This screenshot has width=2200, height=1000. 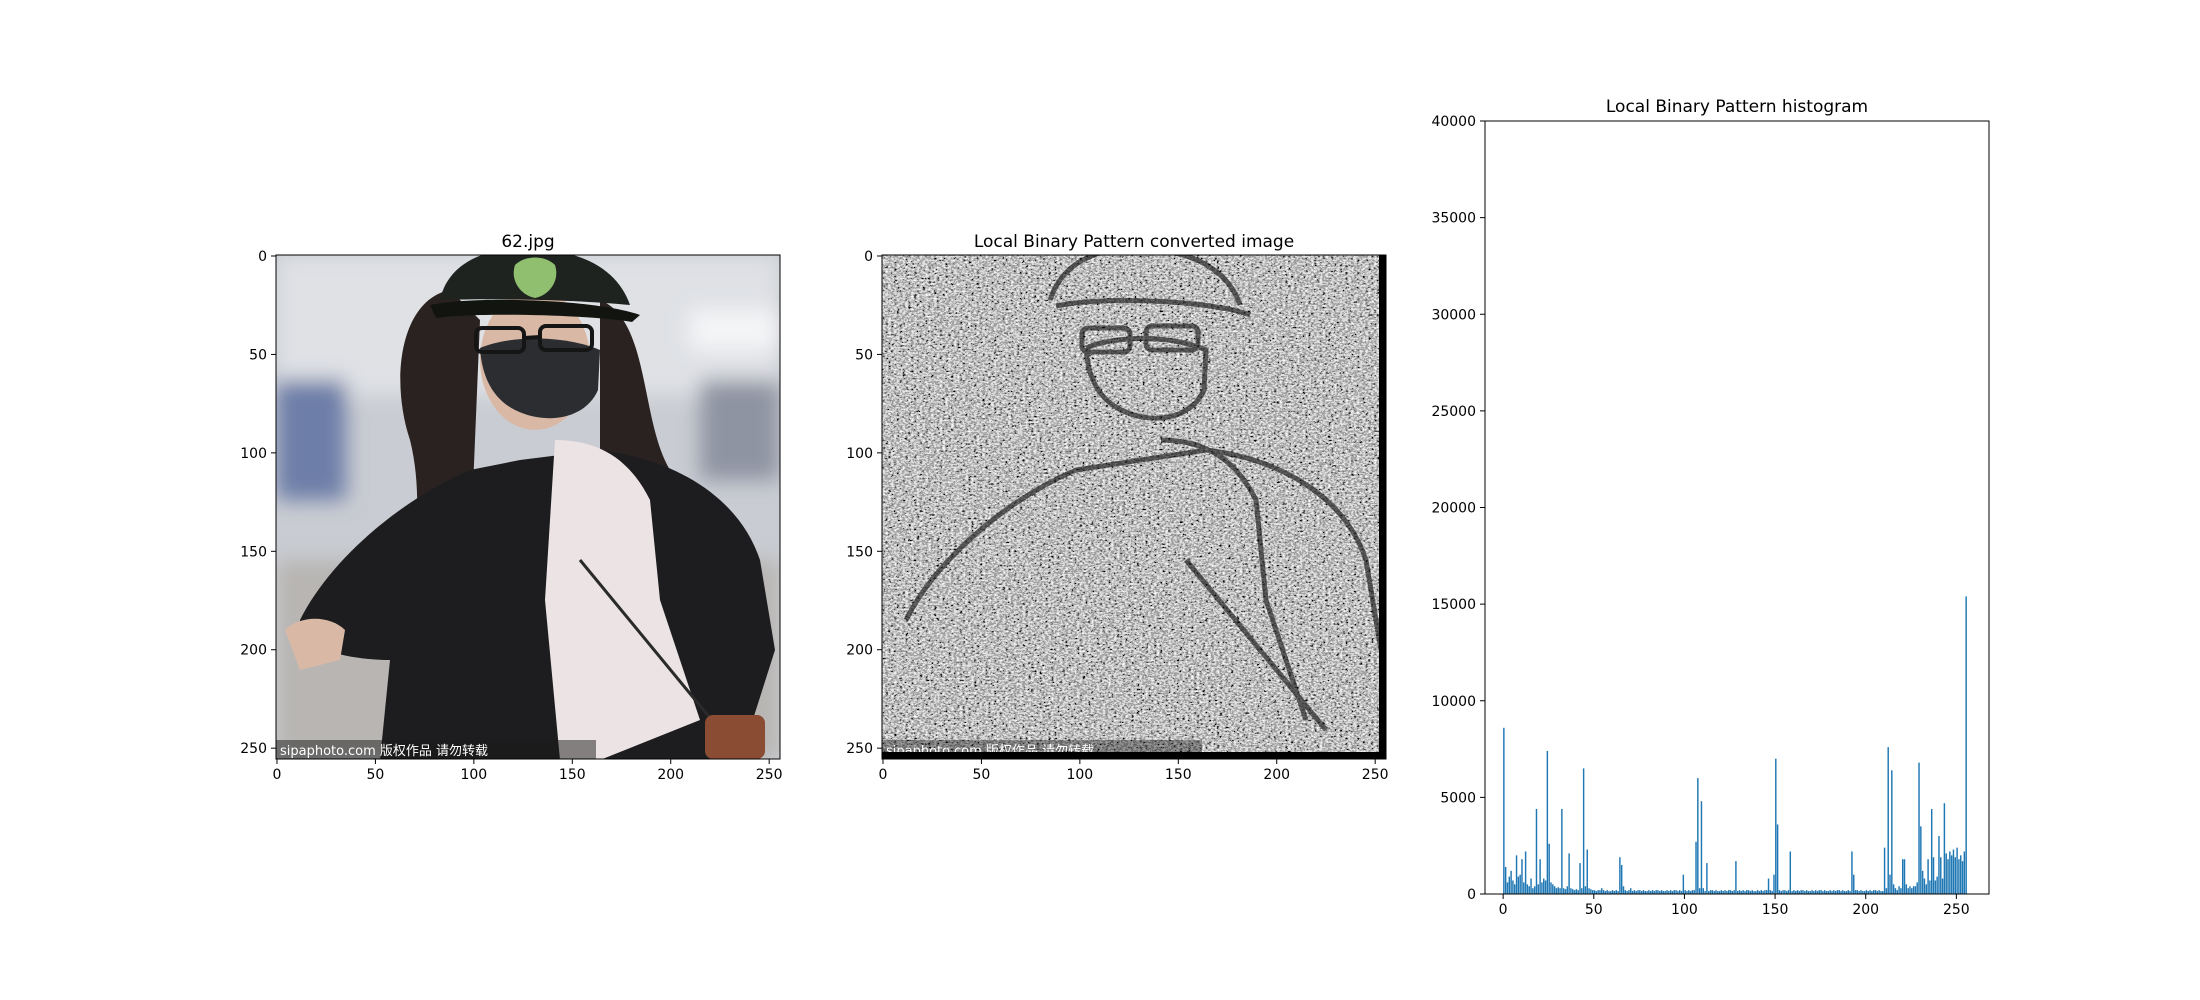 I want to click on photo-ytick-label: 0, so click(x=262, y=257).